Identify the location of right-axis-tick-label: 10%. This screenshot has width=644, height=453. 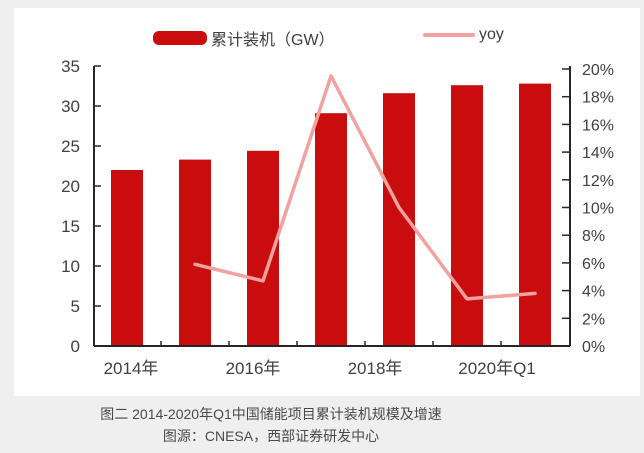
(598, 209).